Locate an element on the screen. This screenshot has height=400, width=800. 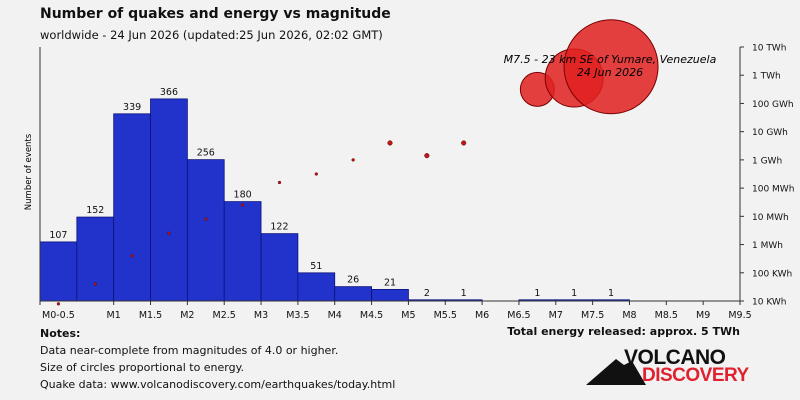
right-tick-label: 1 GWh is located at coordinates (767, 161).